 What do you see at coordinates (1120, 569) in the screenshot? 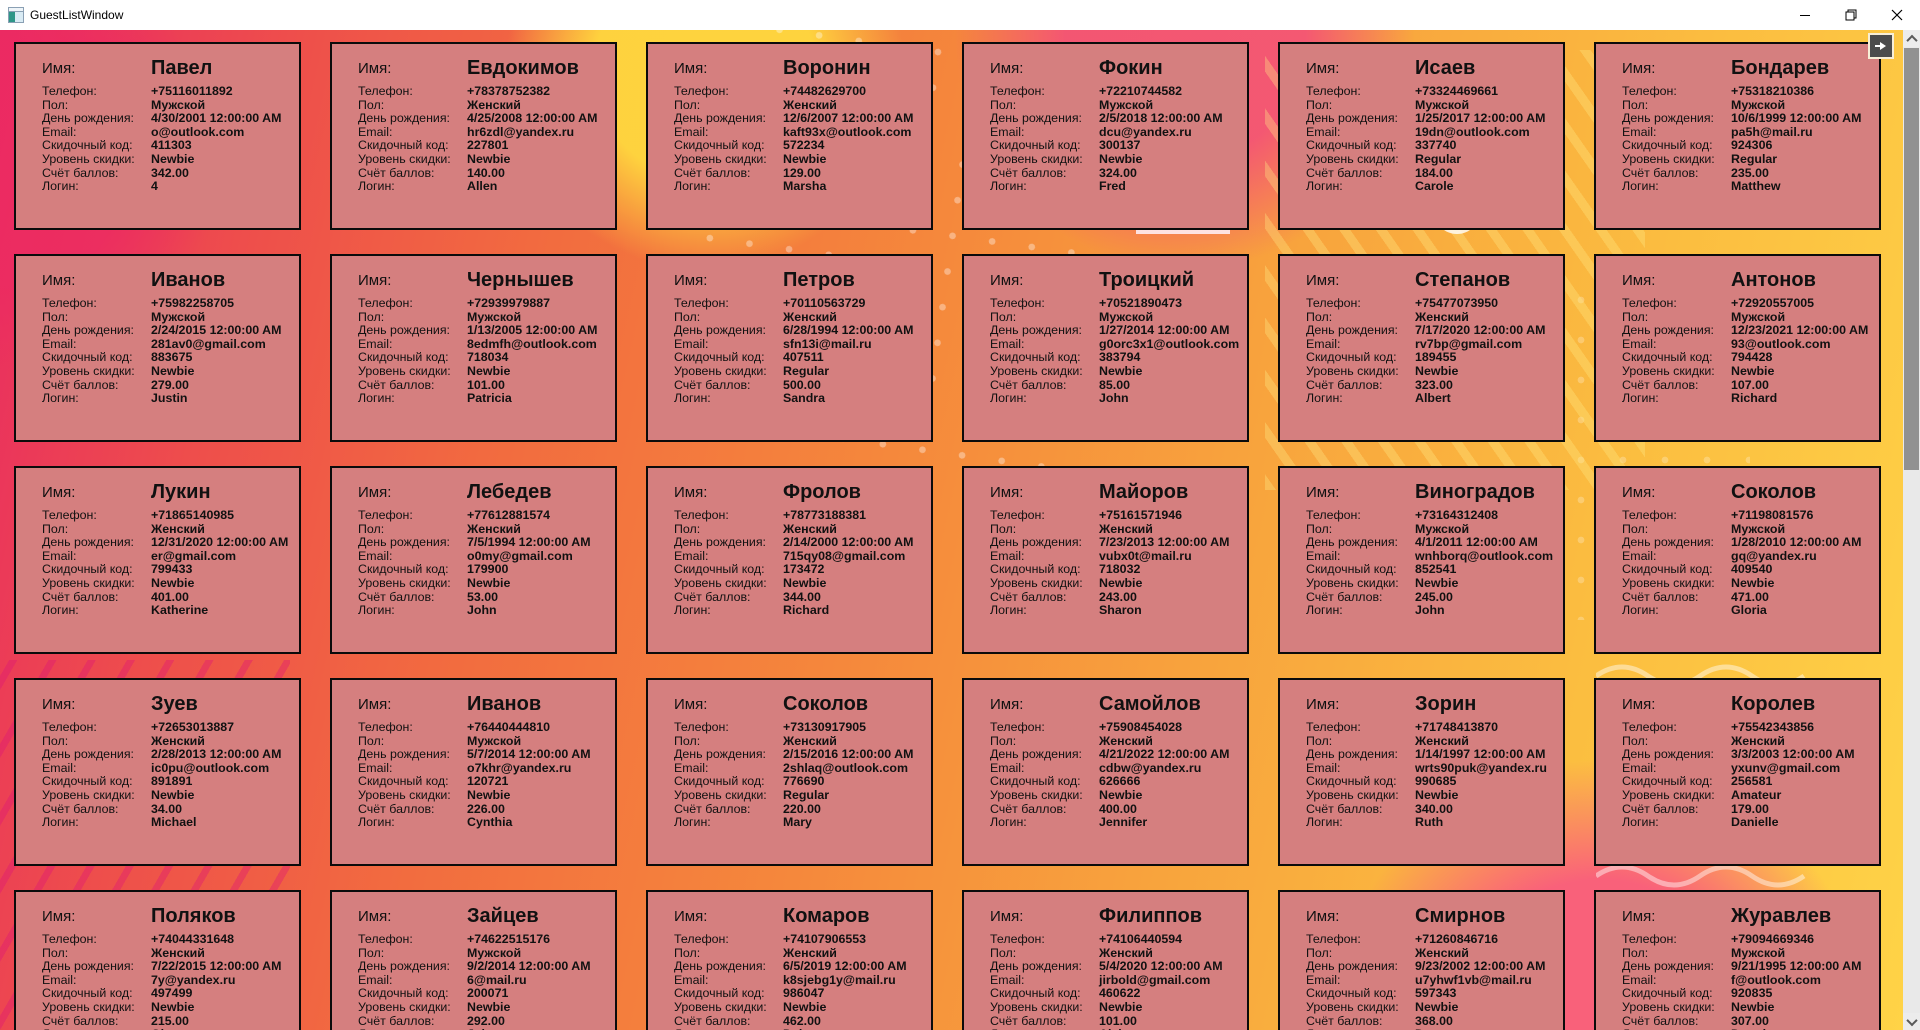
I see `guest-discount-code: 718032` at bounding box center [1120, 569].